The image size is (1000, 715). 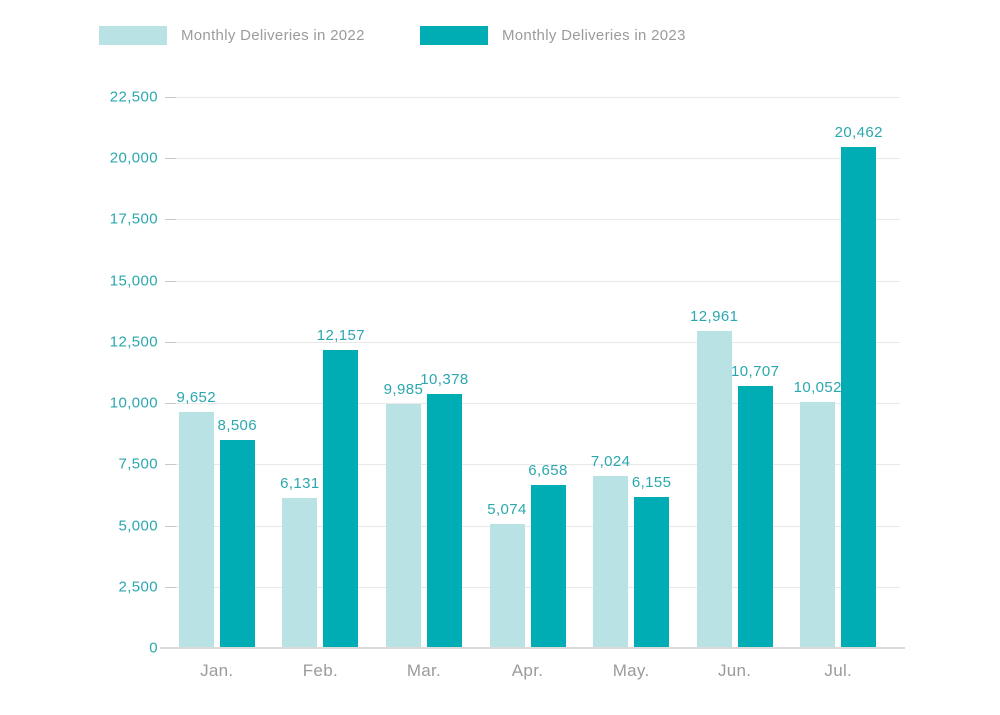 I want to click on bar-group-jul: 10,052 20,462, so click(x=838, y=372).